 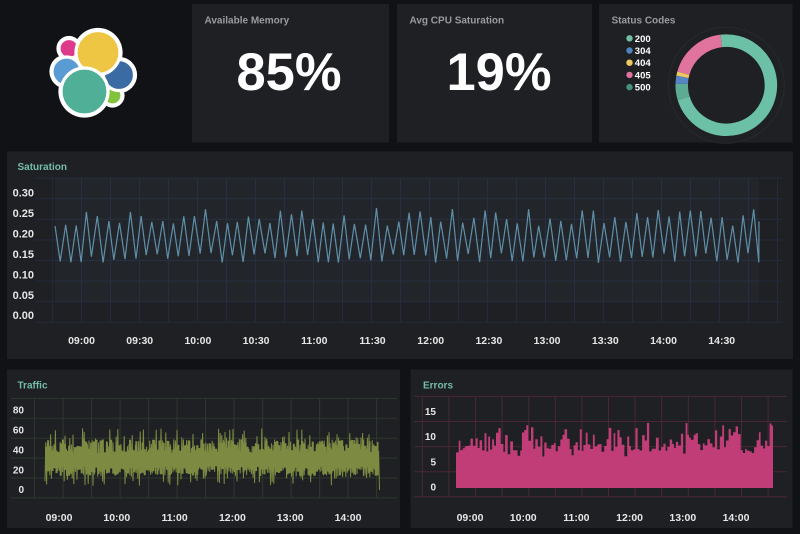 I want to click on svg-text: 304, so click(x=643, y=51).